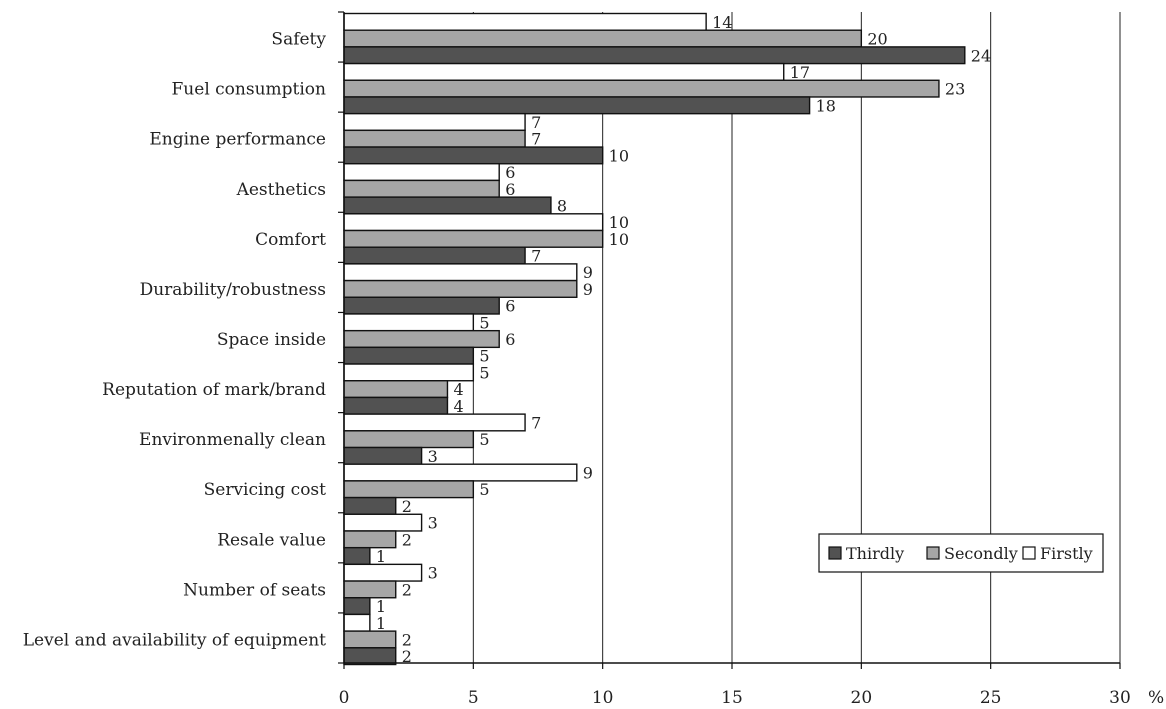  Describe the element at coordinates (407, 656) in the screenshot. I see `value-label-level-and-availability-of-equipment-thirdly: 2` at that location.